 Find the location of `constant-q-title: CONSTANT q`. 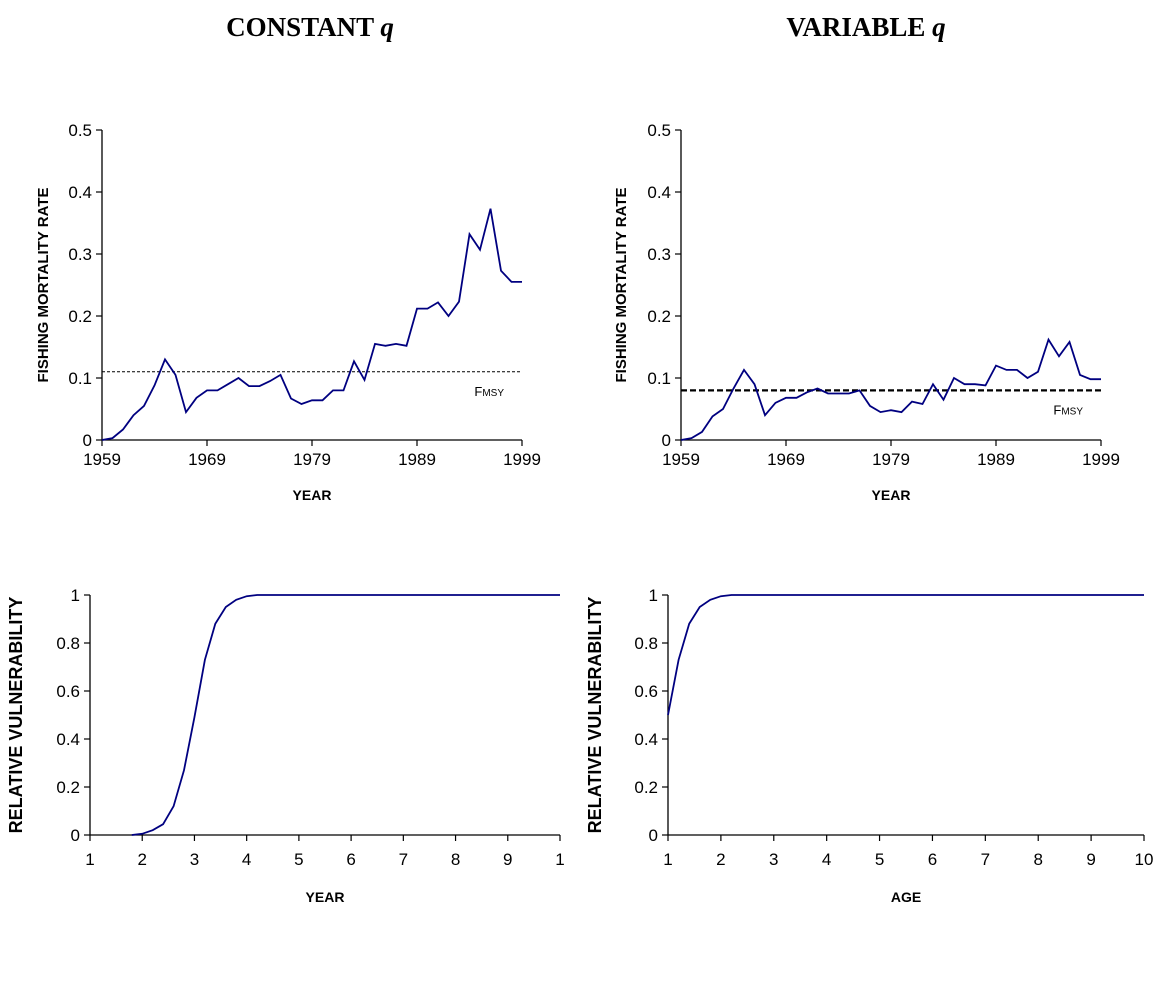

constant-q-title: CONSTANT q is located at coordinates (310, 27).